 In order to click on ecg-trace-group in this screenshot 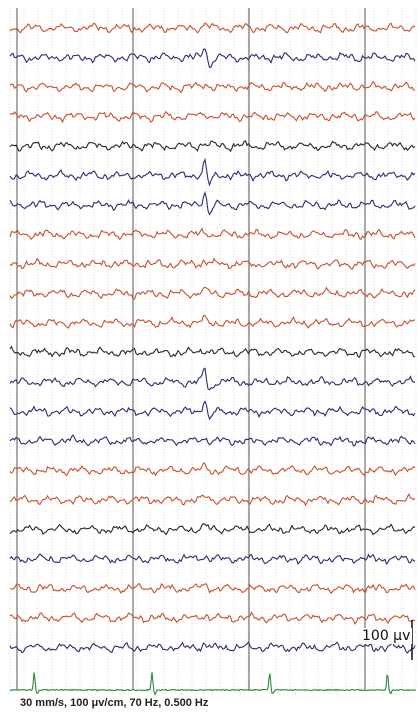, I will do `click(213, 683)`.